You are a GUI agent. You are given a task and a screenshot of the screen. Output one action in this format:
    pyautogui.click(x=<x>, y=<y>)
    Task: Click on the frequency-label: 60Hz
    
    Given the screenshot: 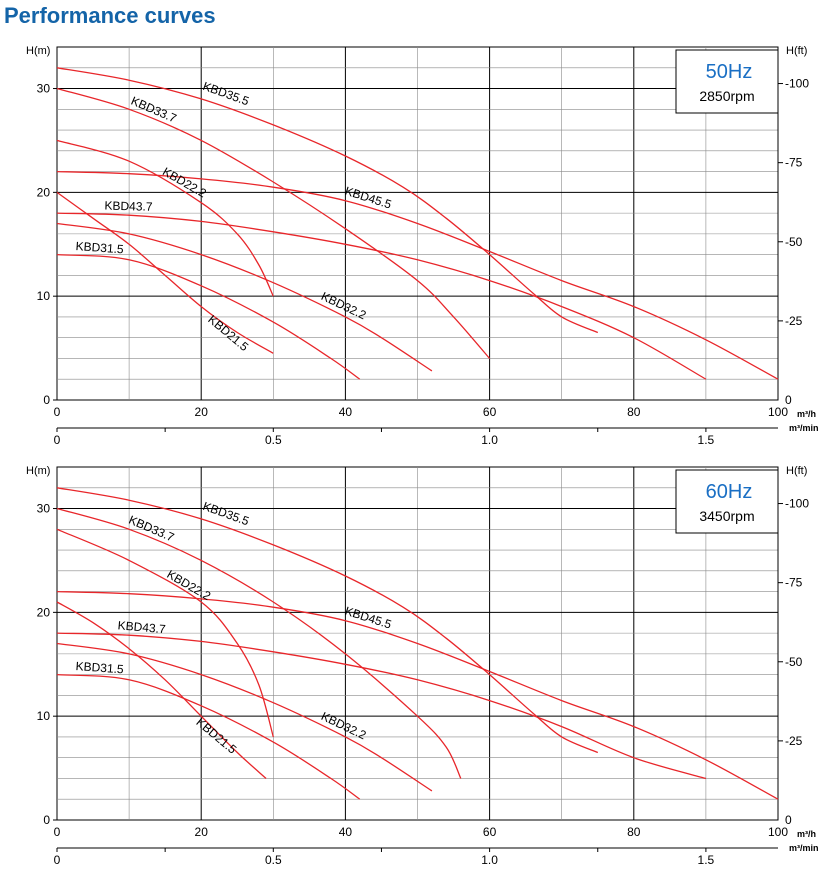 What is the action you would take?
    pyautogui.click(x=729, y=492)
    